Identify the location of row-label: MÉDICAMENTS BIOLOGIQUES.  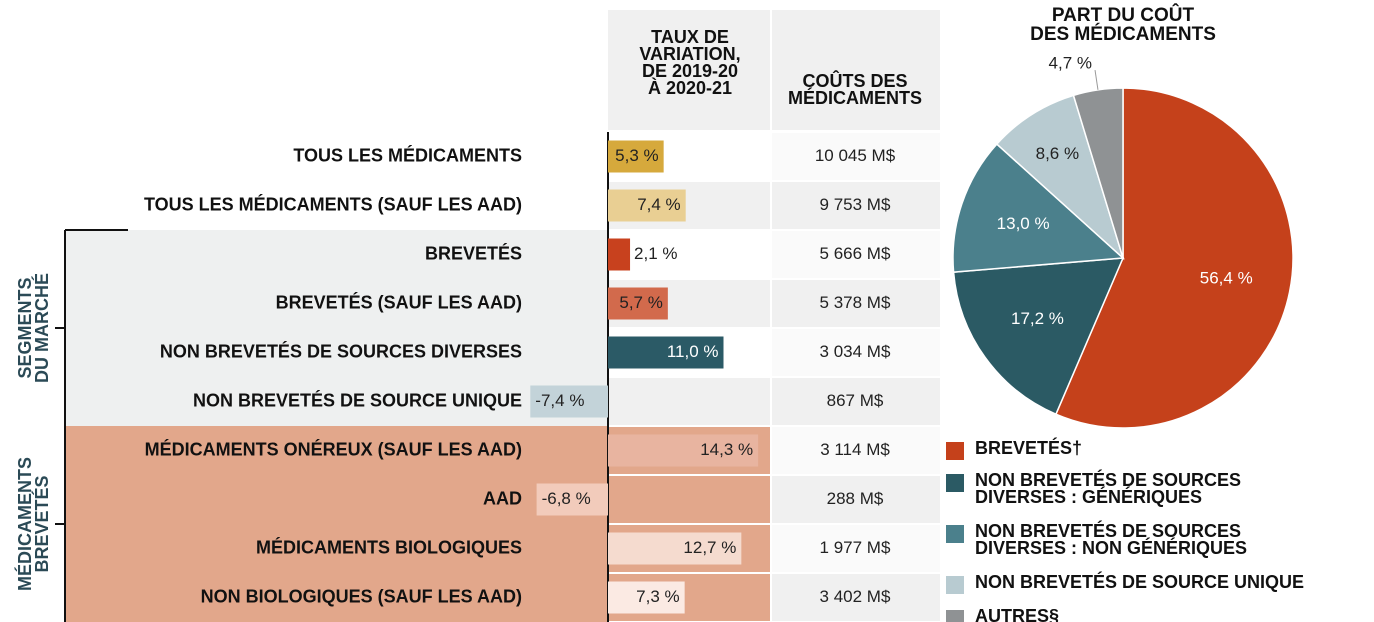
(389, 546).